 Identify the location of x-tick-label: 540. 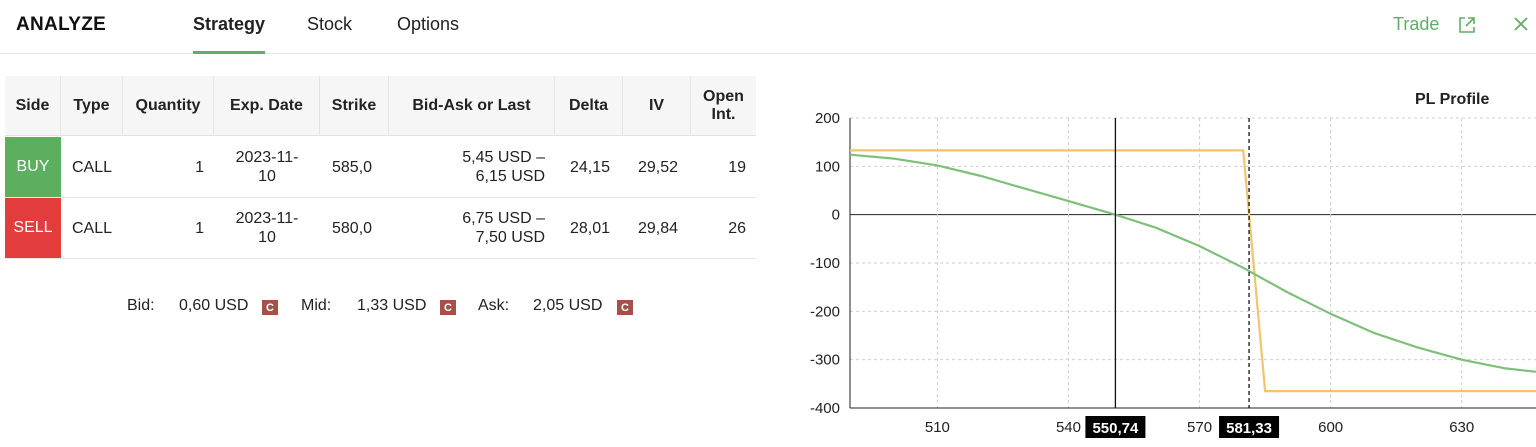
(1068, 427).